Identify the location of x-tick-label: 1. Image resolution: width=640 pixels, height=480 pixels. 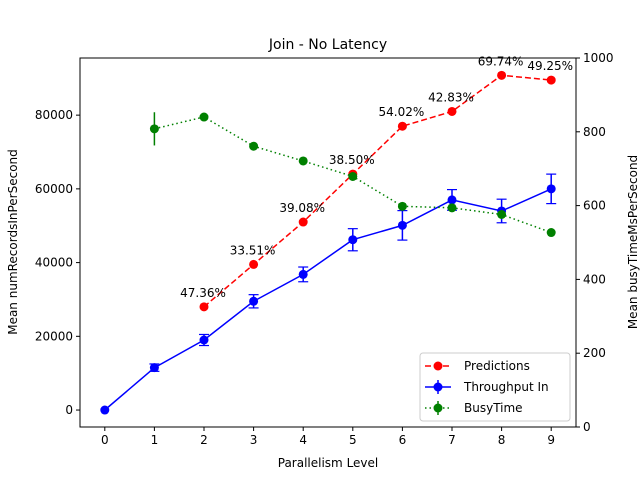
(155, 440).